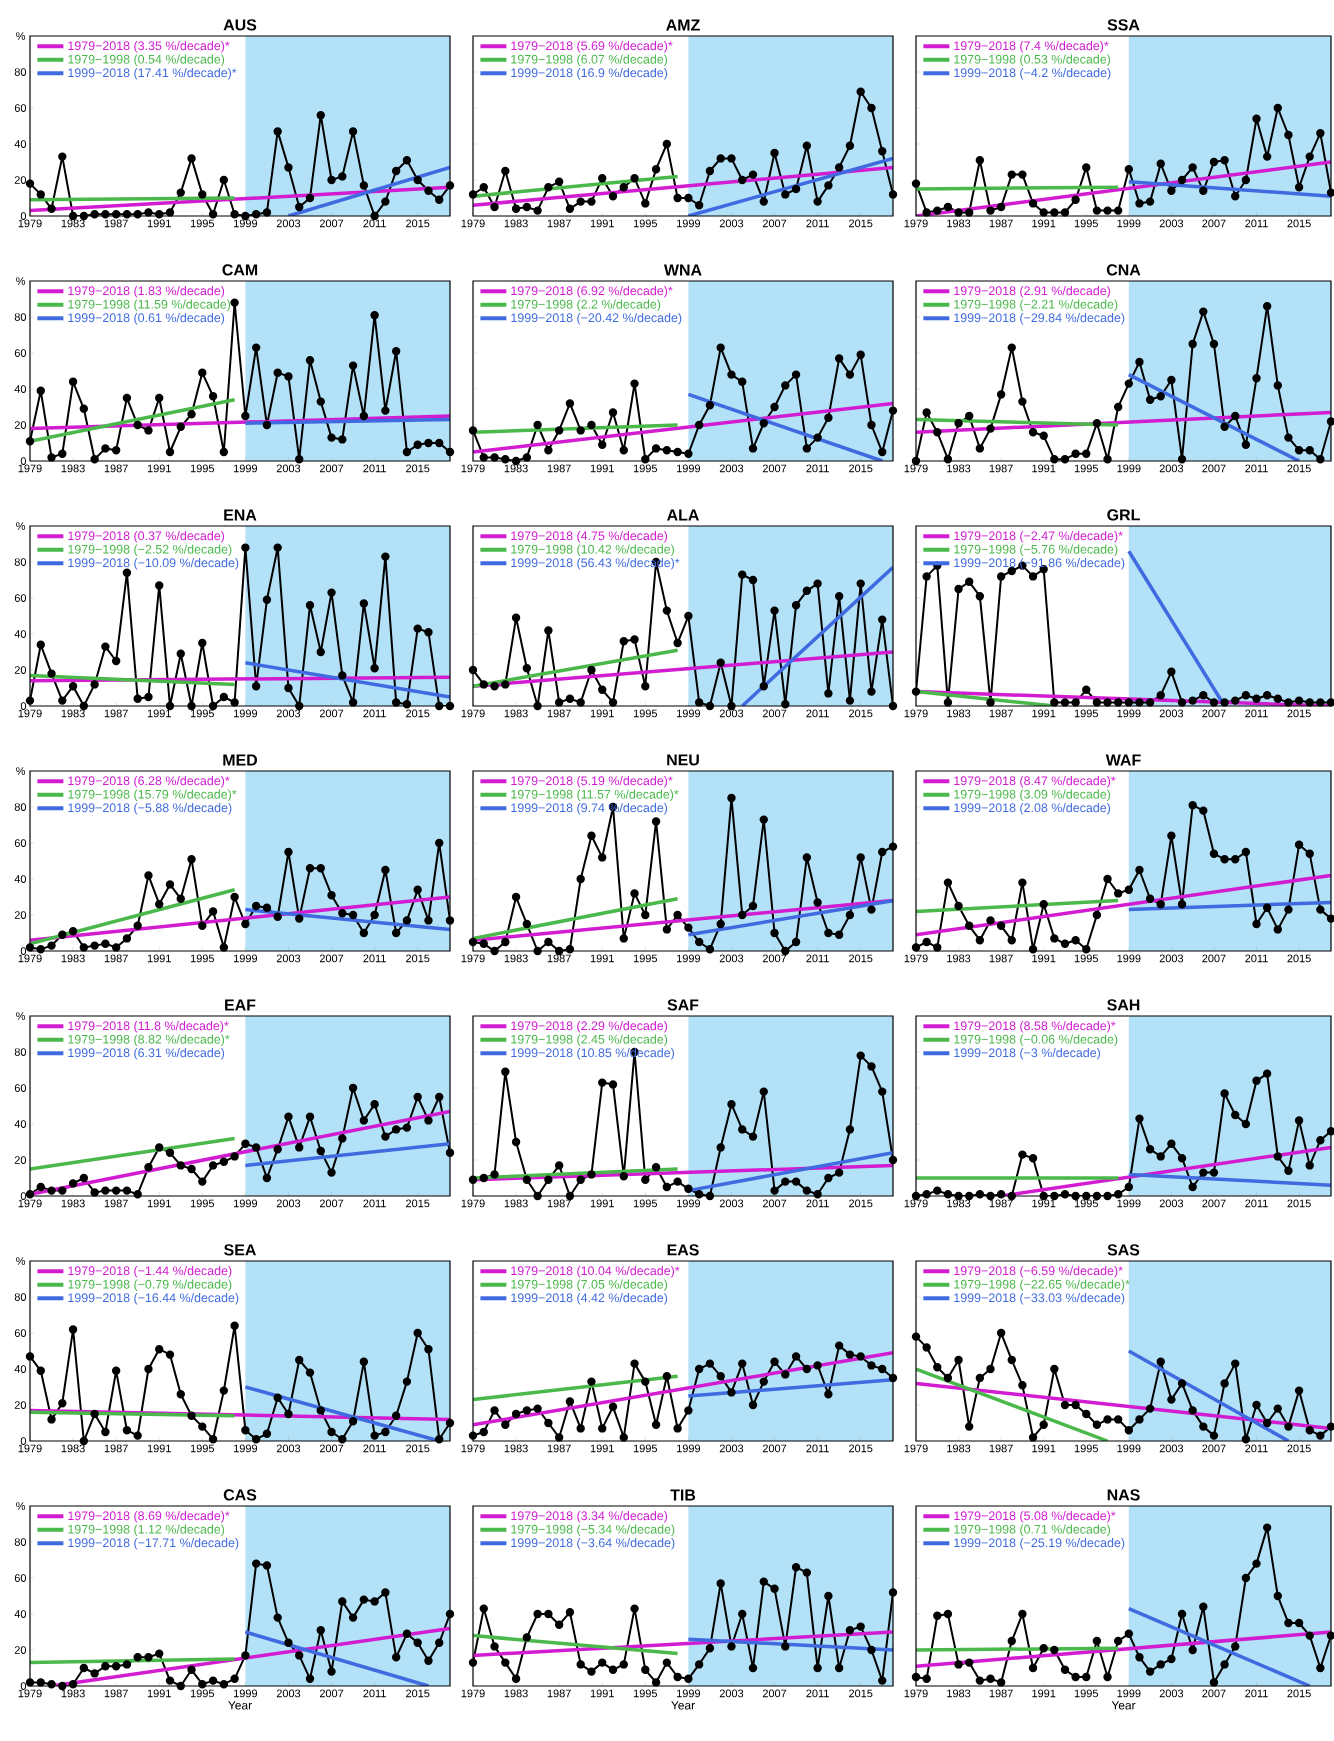 The width and height of the screenshot is (1334, 1741). I want to click on x-tick-label: 1995, so click(1086, 958).